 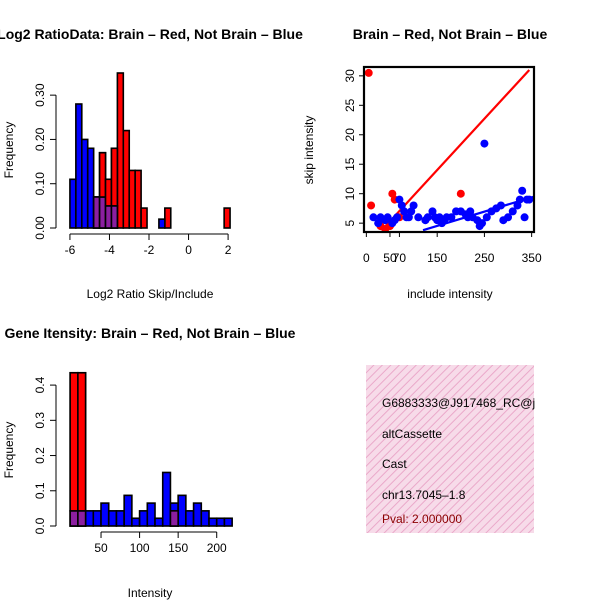 I want to click on intensity-xtick-label: 50, so click(x=101, y=548).